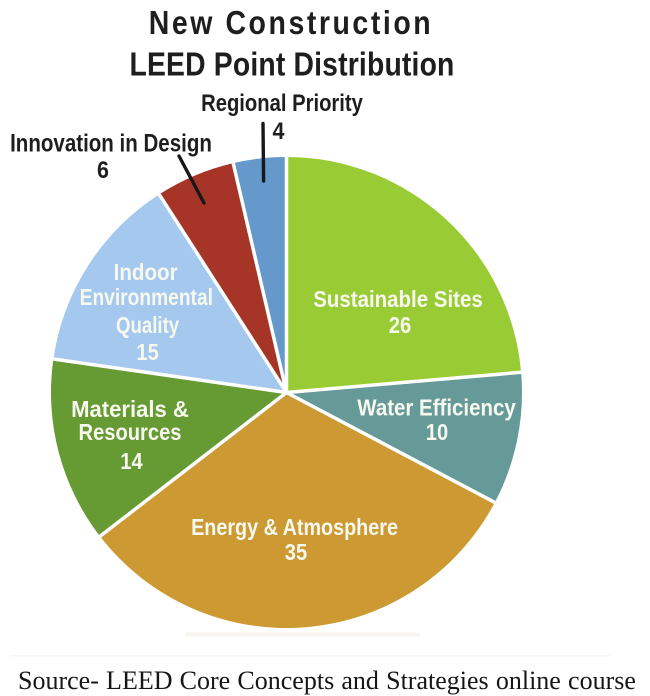 The image size is (650, 696). I want to click on svg-text: New Construction, so click(291, 23).